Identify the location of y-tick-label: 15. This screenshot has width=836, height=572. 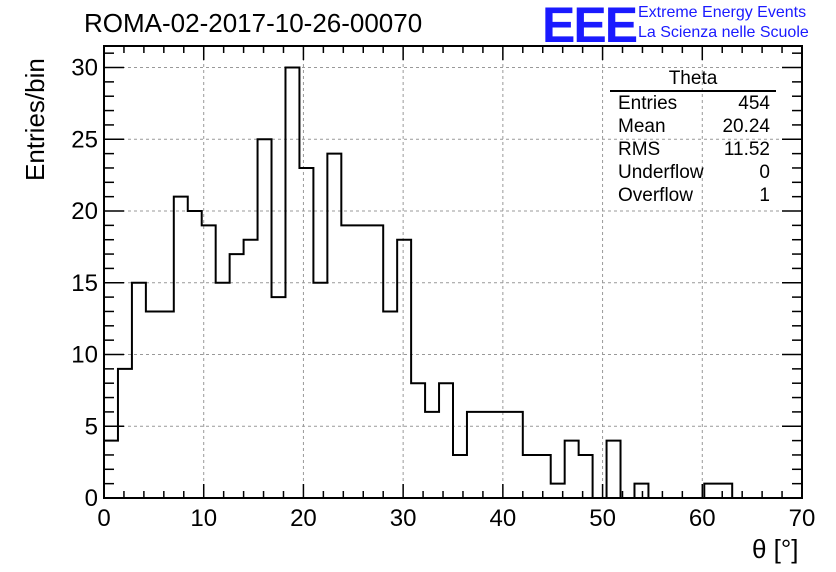
(84, 283).